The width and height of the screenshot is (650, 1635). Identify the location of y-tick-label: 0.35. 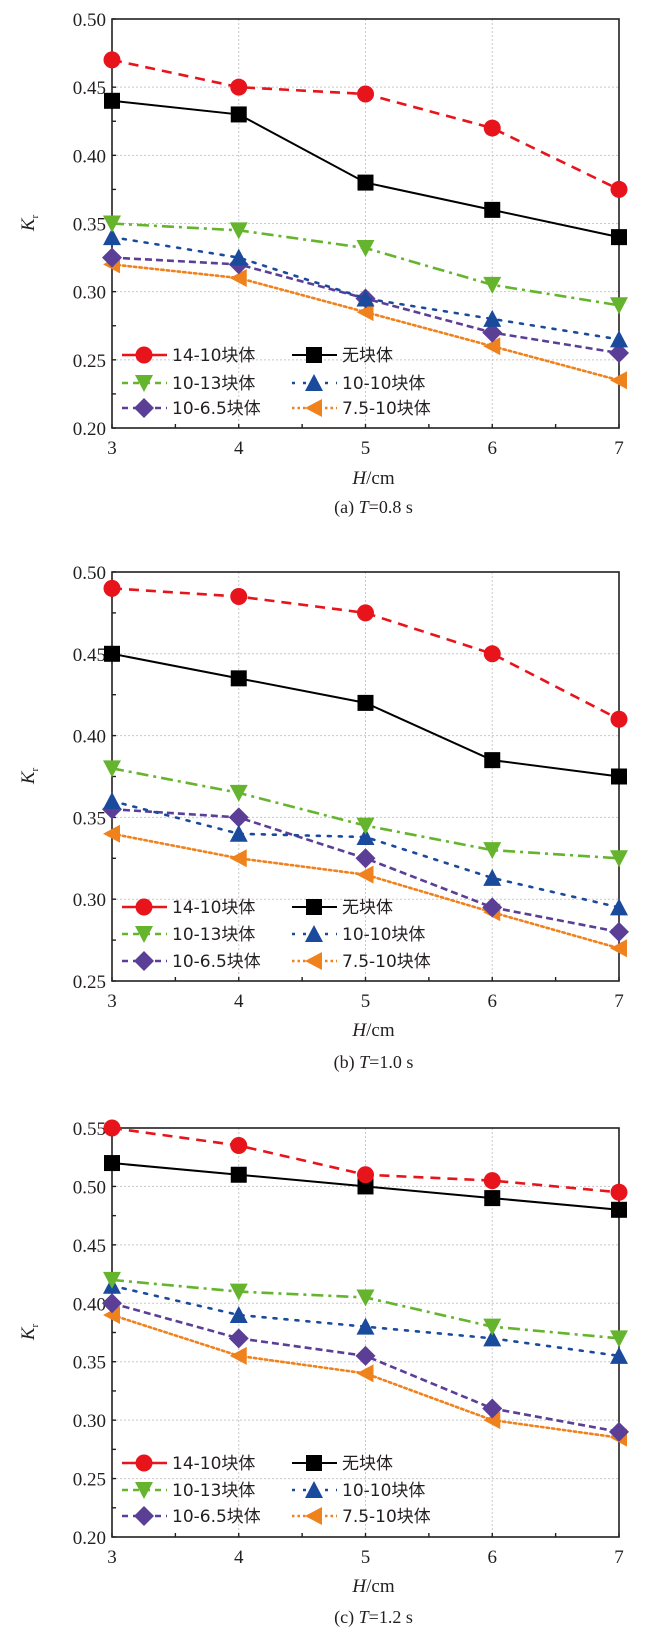
(89, 1363).